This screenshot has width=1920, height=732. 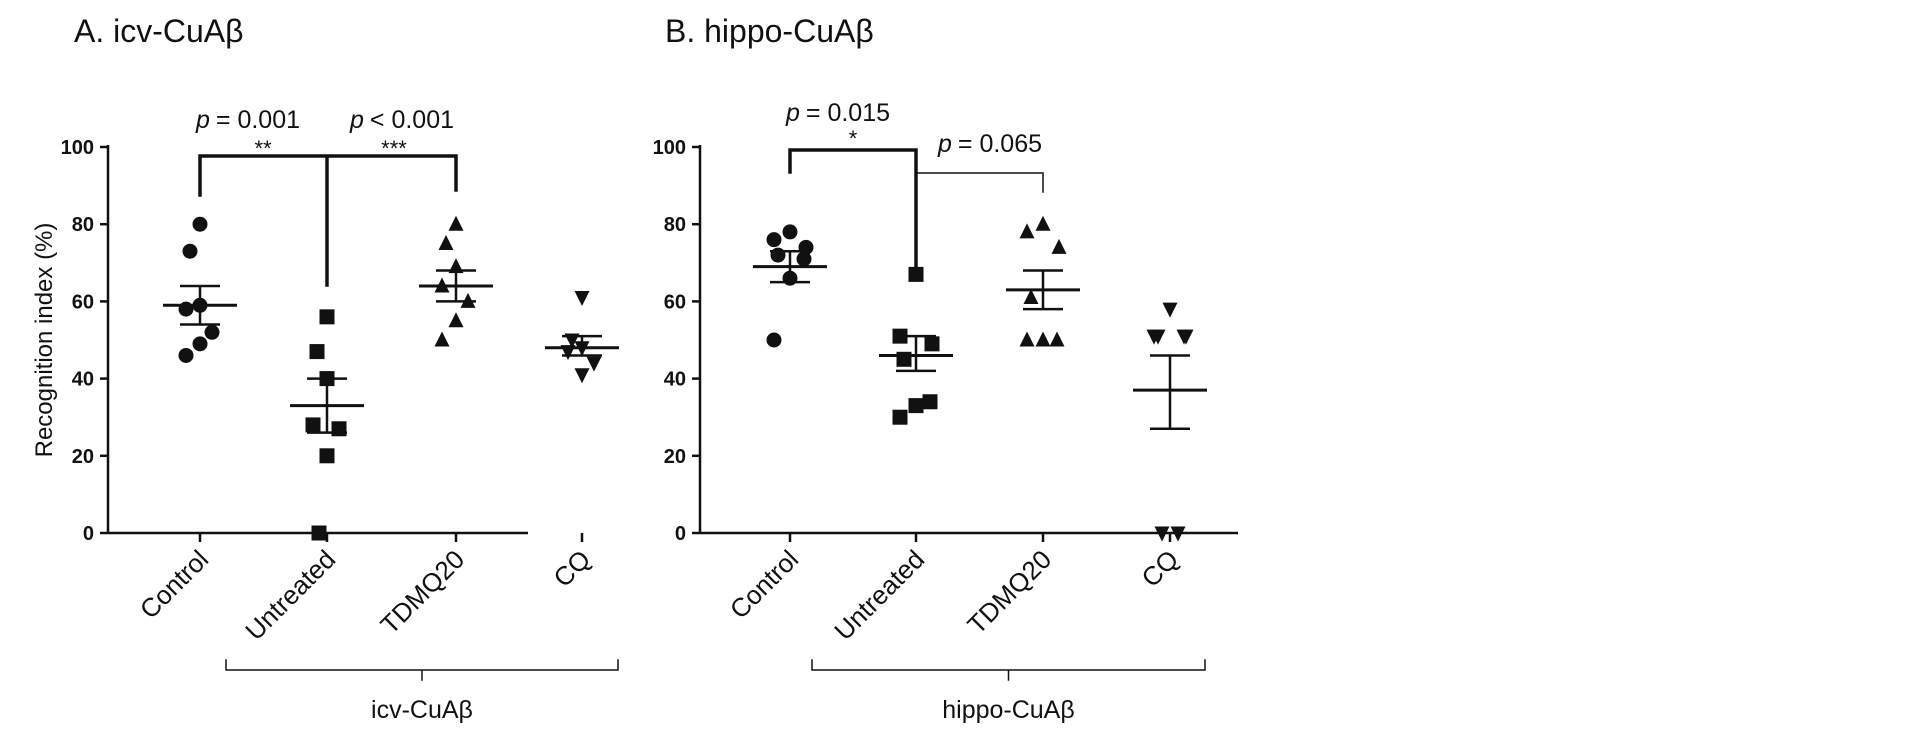 I want to click on p-value-text: < 0.001, so click(x=412, y=120).